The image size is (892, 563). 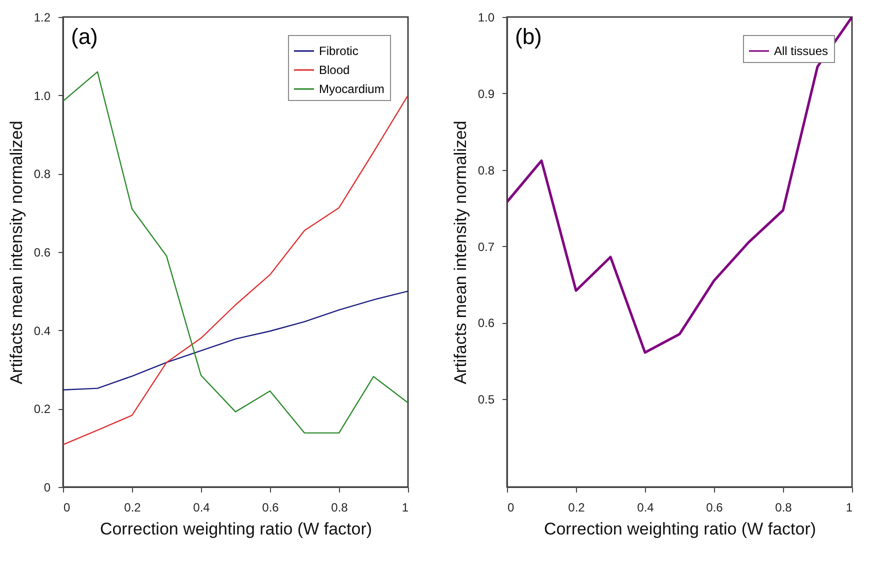 What do you see at coordinates (47, 487) in the screenshot?
I see `y-tick-label: 0` at bounding box center [47, 487].